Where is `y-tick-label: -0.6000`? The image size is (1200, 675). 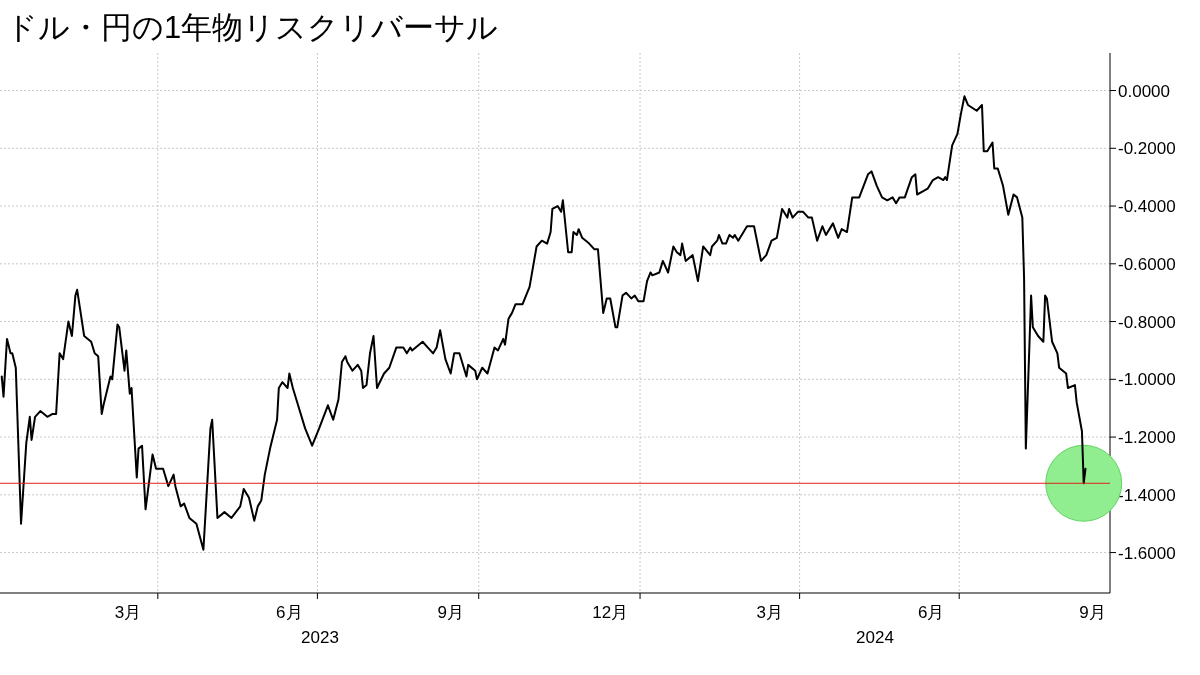 y-tick-label: -0.6000 is located at coordinates (1147, 264).